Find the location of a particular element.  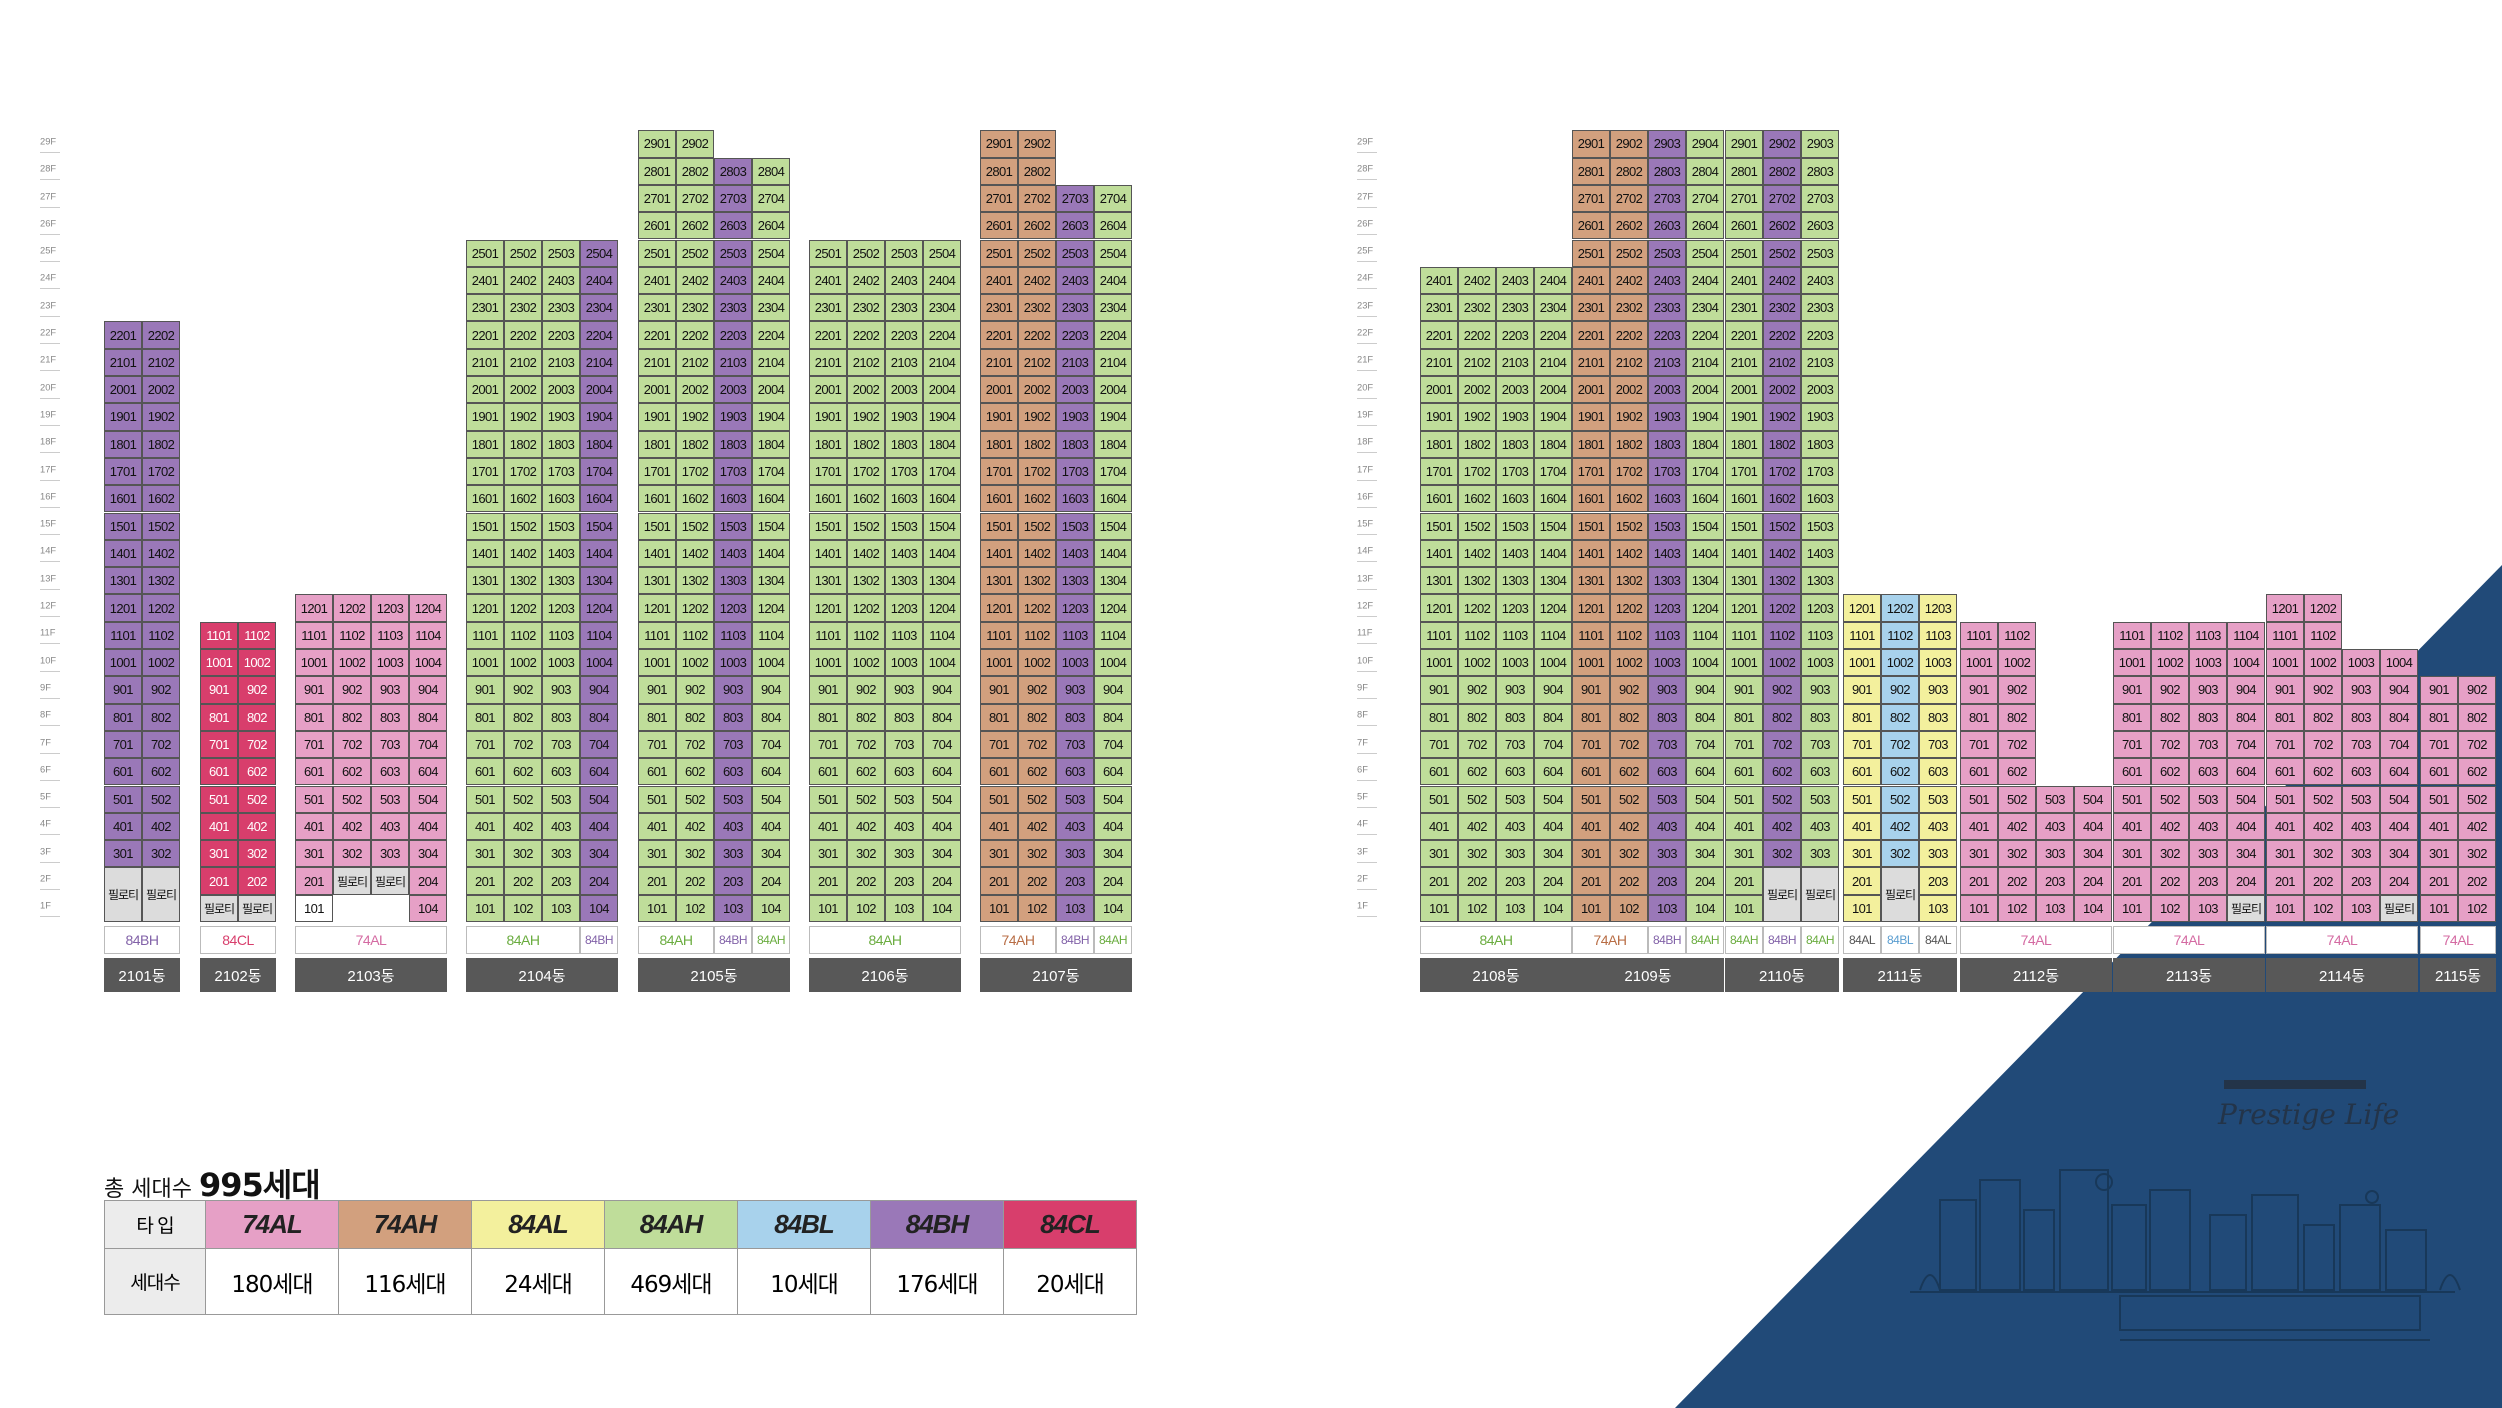

unit-cell: 301 is located at coordinates (123, 854).